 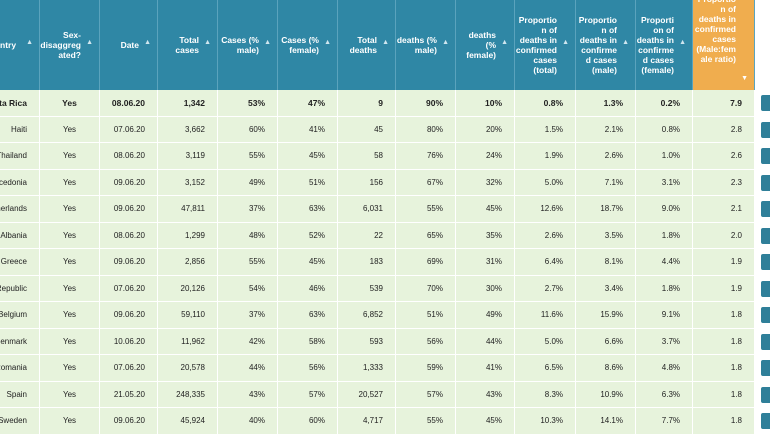 What do you see at coordinates (545, 182) in the screenshot?
I see `table-cell: 5.0%` at bounding box center [545, 182].